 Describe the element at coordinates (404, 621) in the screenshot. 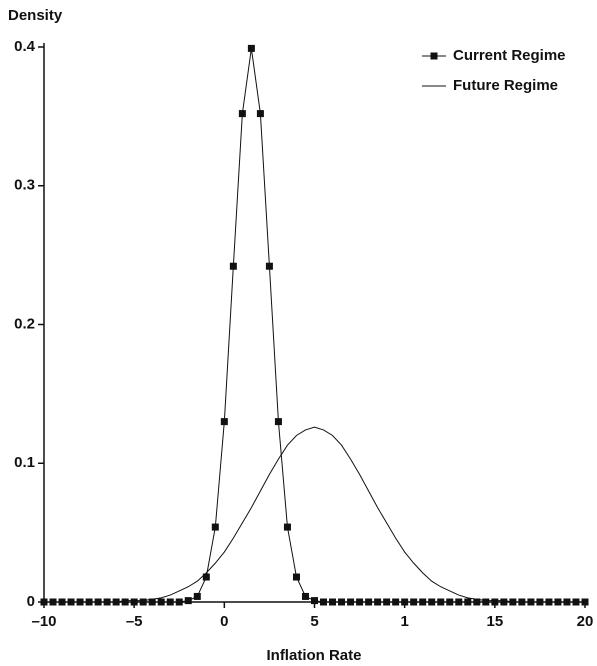

I see `x-tick-label: 1` at that location.